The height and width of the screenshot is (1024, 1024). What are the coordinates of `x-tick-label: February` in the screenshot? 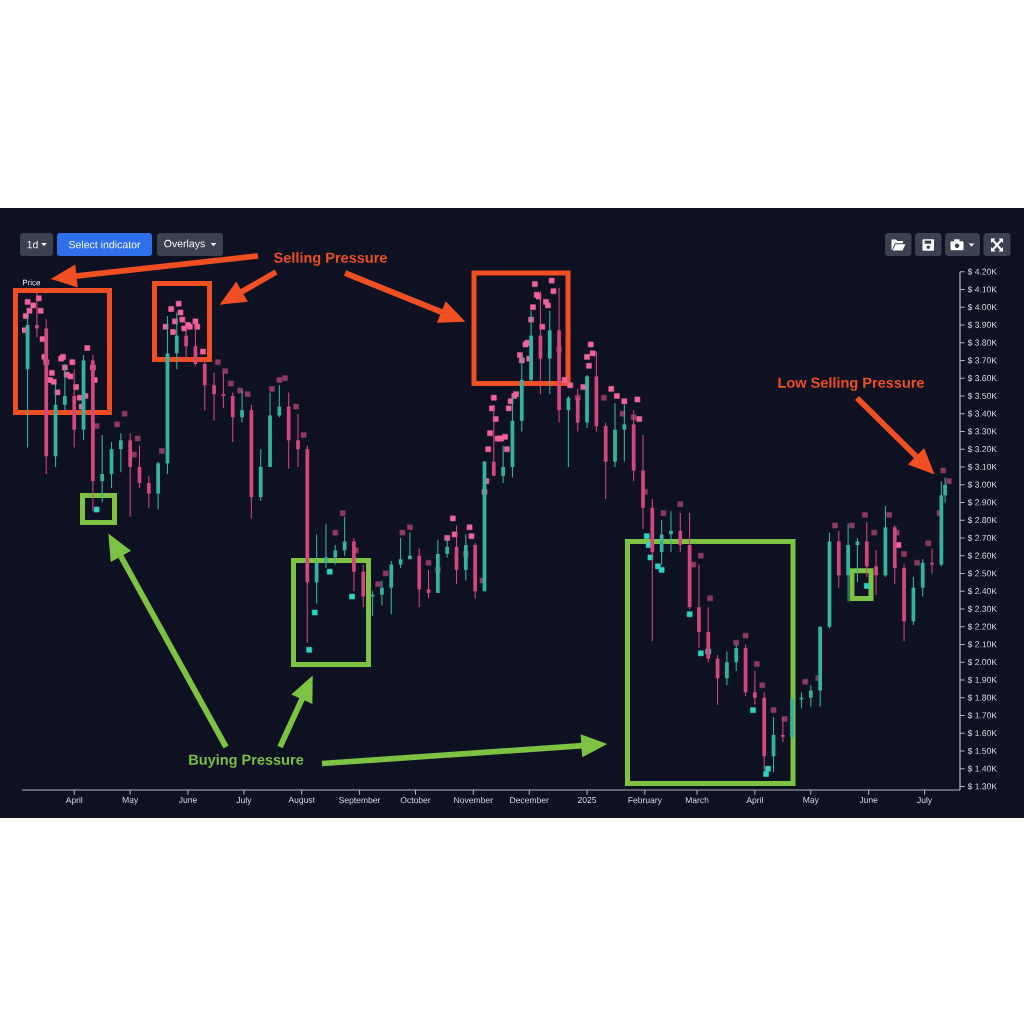 It's located at (645, 800).